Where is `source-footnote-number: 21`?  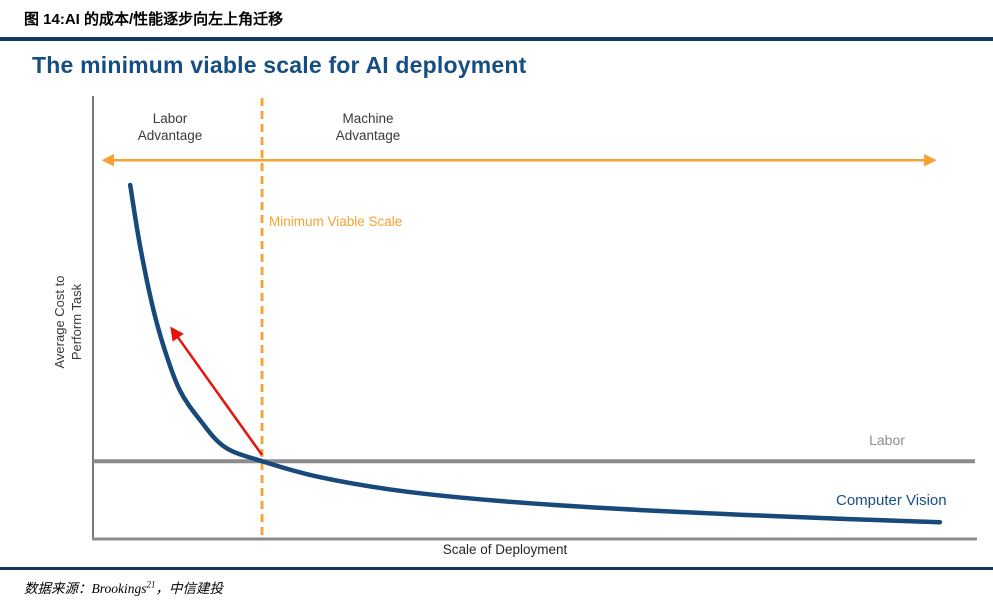
source-footnote-number: 21 is located at coordinates (151, 584).